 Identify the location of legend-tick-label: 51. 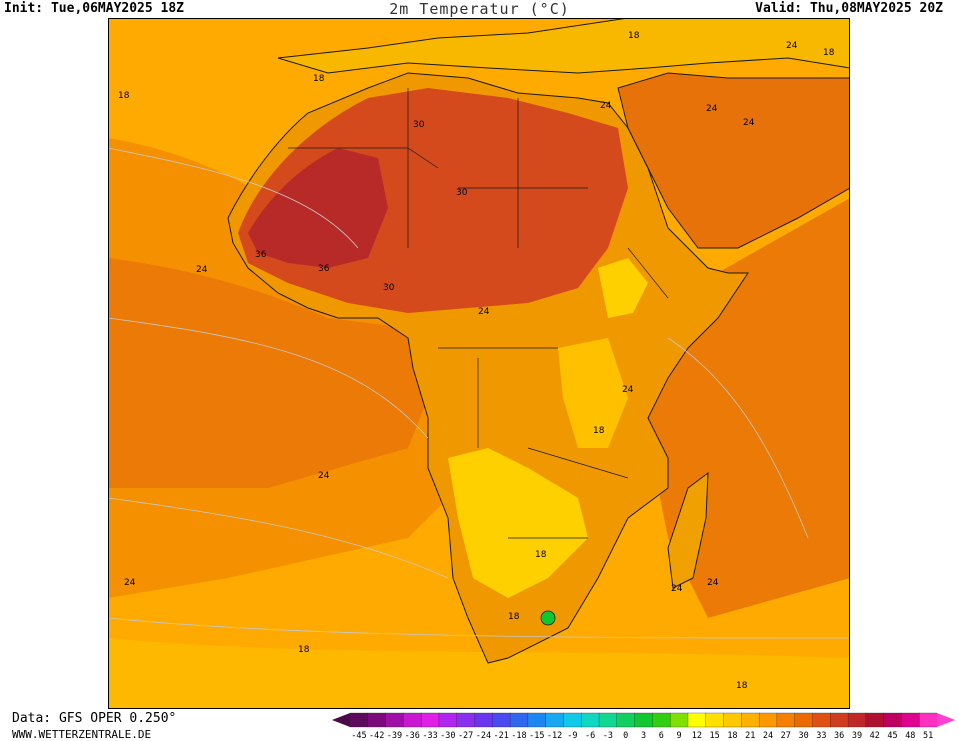
(928, 736).